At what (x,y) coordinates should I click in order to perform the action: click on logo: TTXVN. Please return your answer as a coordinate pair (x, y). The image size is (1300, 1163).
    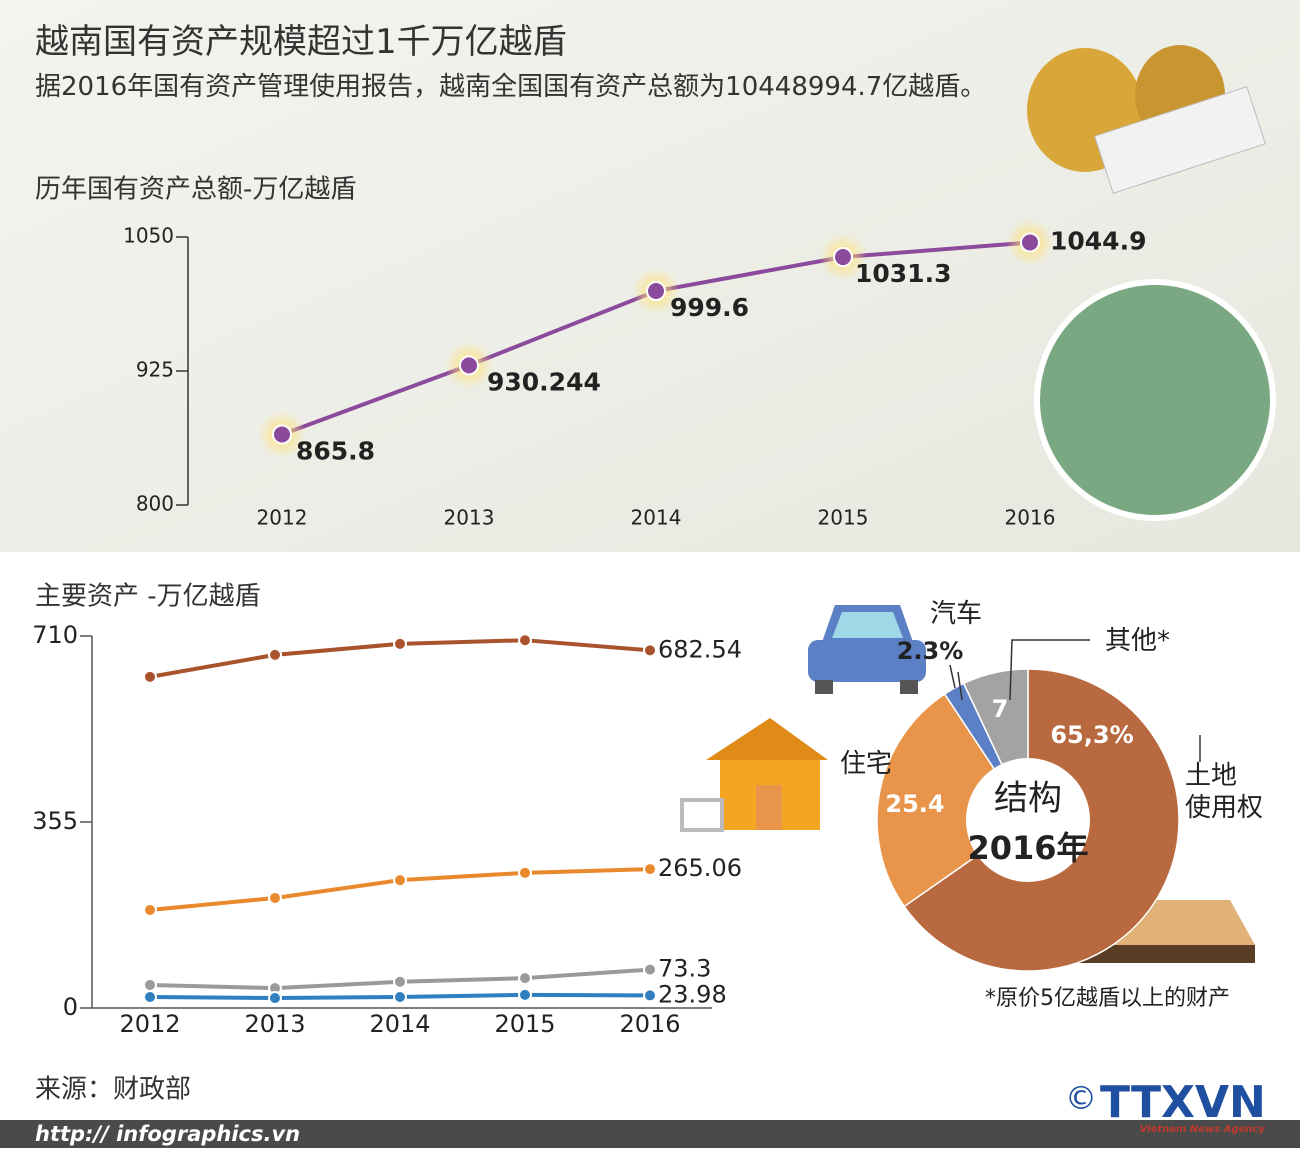
    Looking at the image, I should click on (1183, 1102).